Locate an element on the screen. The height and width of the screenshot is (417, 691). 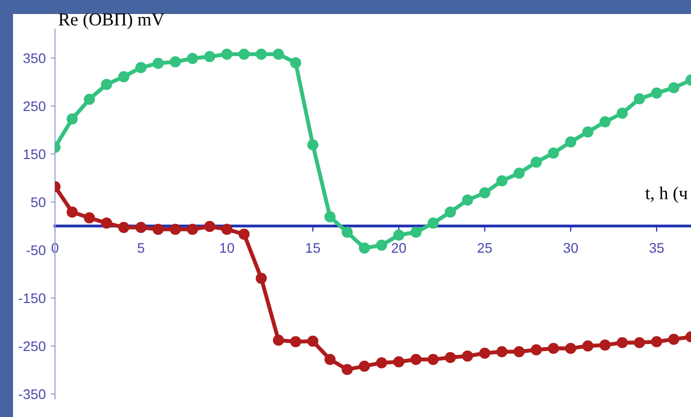
y-tick-label: -250 is located at coordinates (32, 346).